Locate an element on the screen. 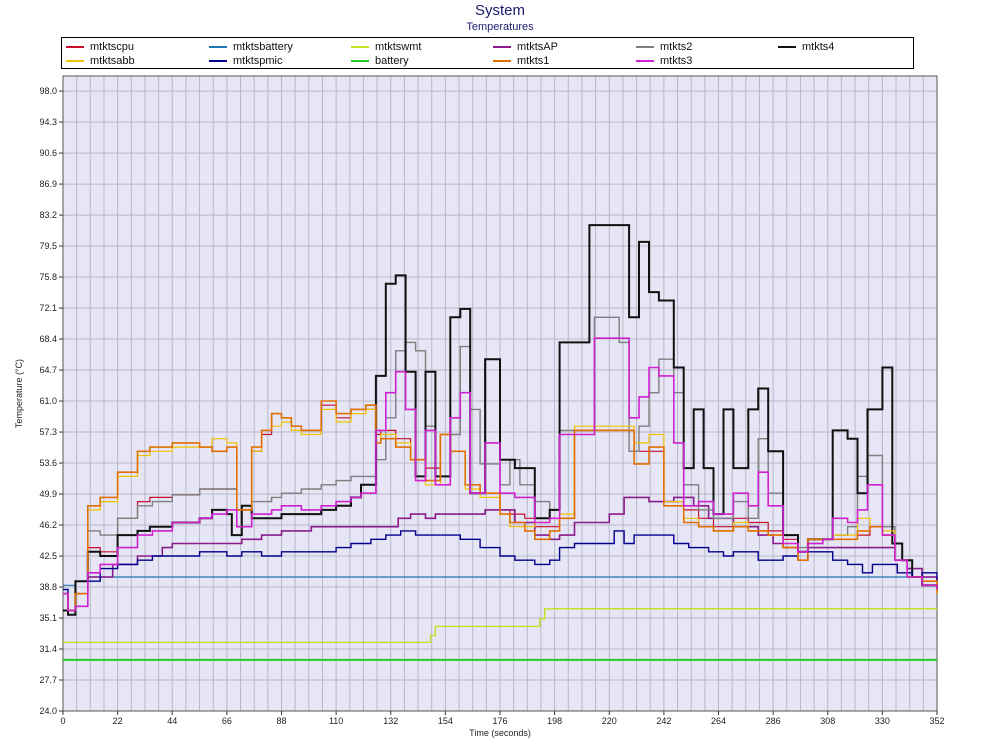 Image resolution: width=1000 pixels, height=750 pixels. x-tick-label: 220 is located at coordinates (609, 721).